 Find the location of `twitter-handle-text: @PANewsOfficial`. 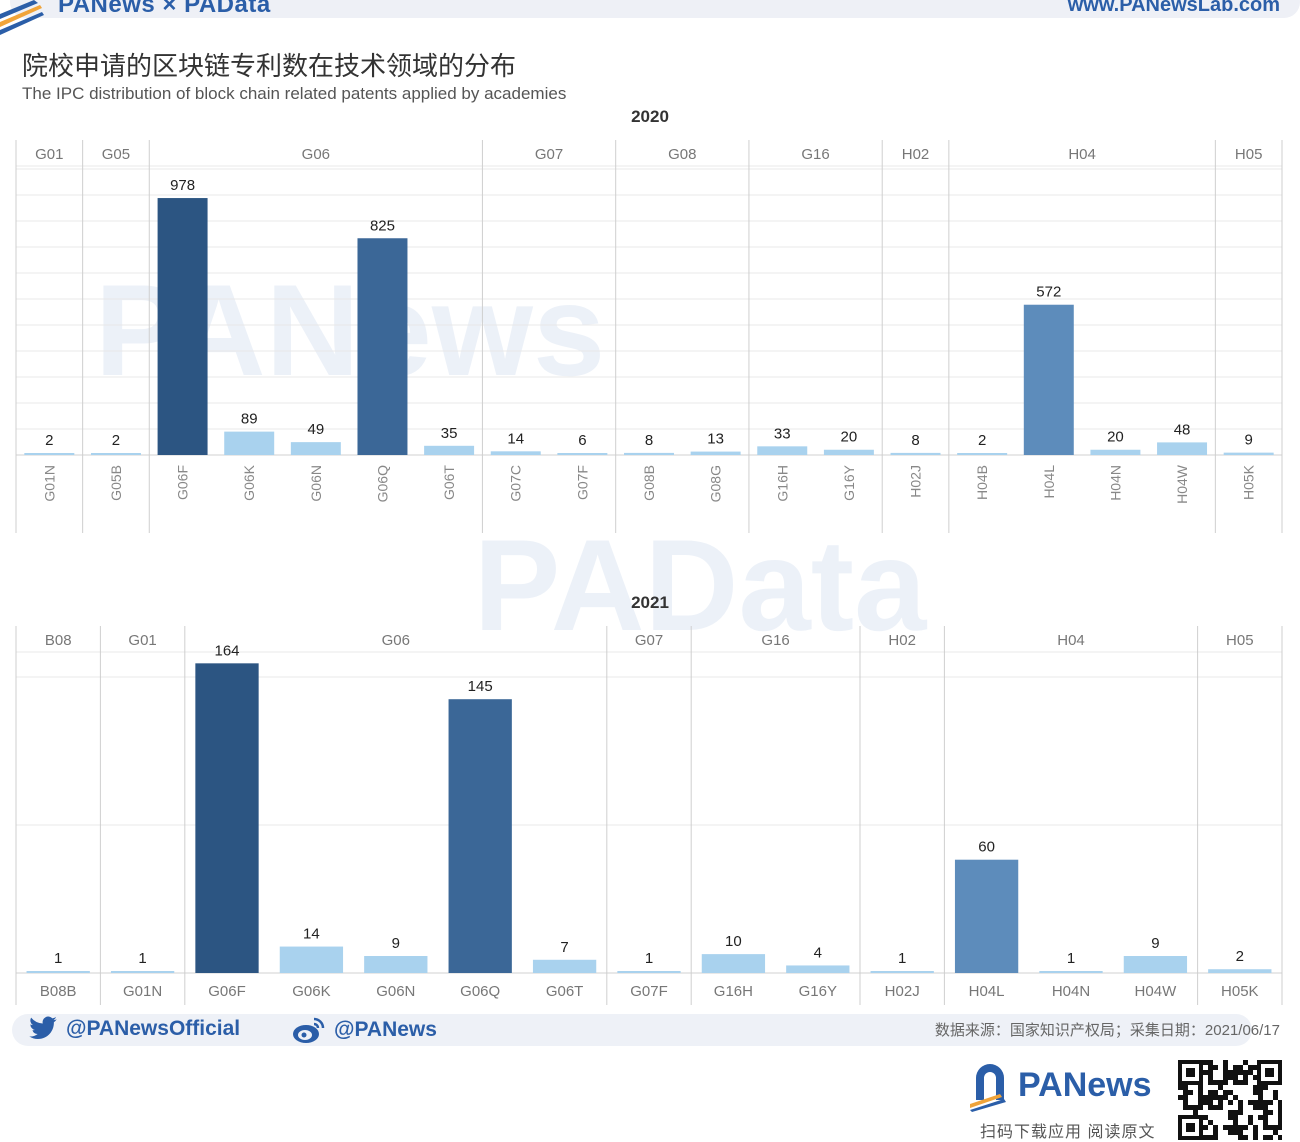

twitter-handle-text: @PANewsOfficial is located at coordinates (153, 1028).